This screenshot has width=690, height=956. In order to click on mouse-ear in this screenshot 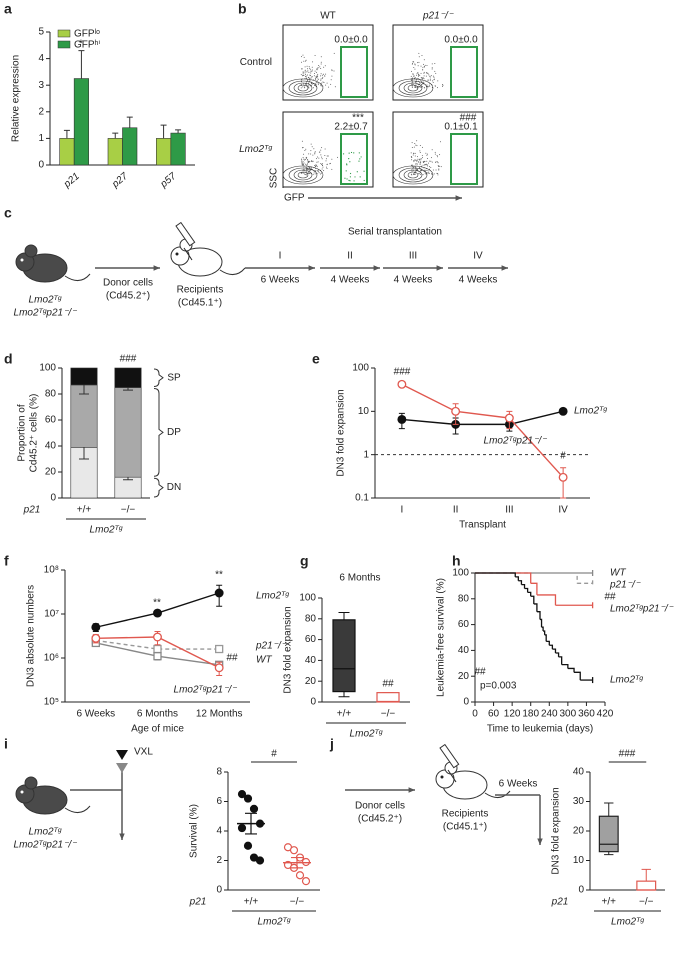, I will do `click(31, 251)`.